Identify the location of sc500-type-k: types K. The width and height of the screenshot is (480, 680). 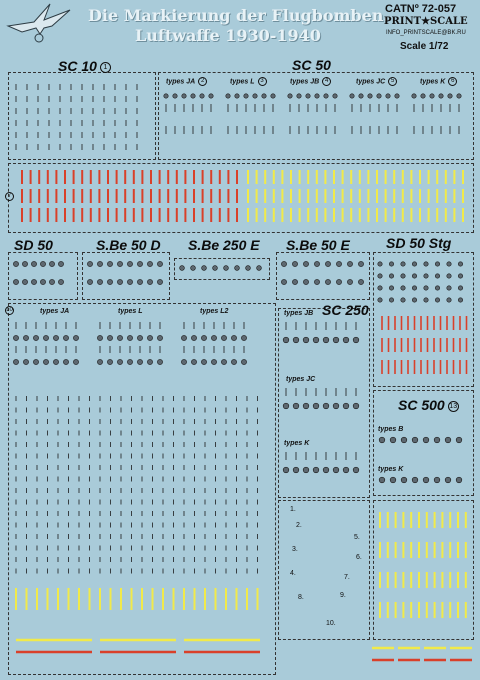
(391, 469).